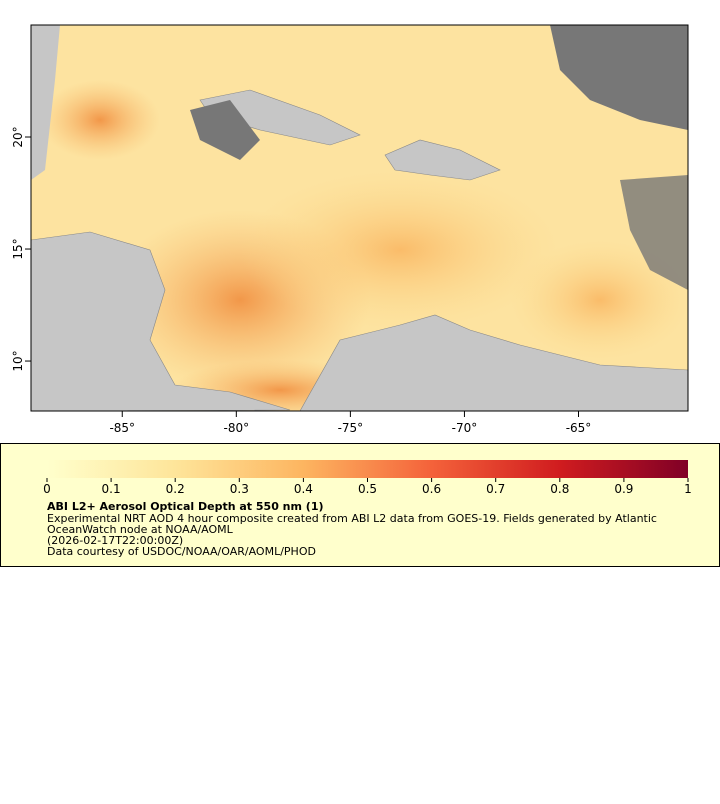 This screenshot has width=720, height=804. I want to click on legend-line: OceanWatch node at NOAA/AOML, so click(140, 529).